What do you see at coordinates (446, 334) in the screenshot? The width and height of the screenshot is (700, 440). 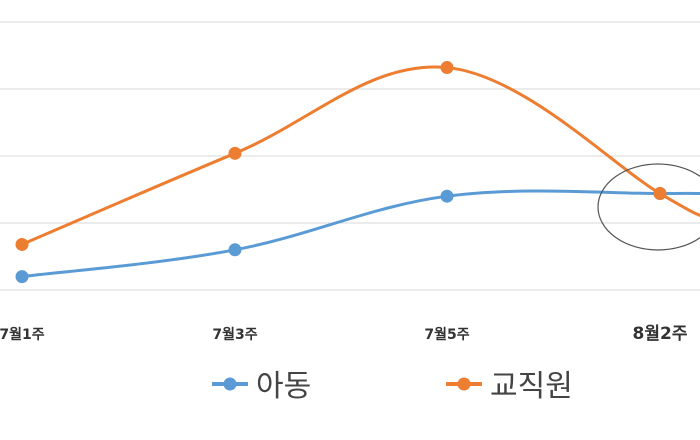 I see `x-tick-label: 7월5주` at bounding box center [446, 334].